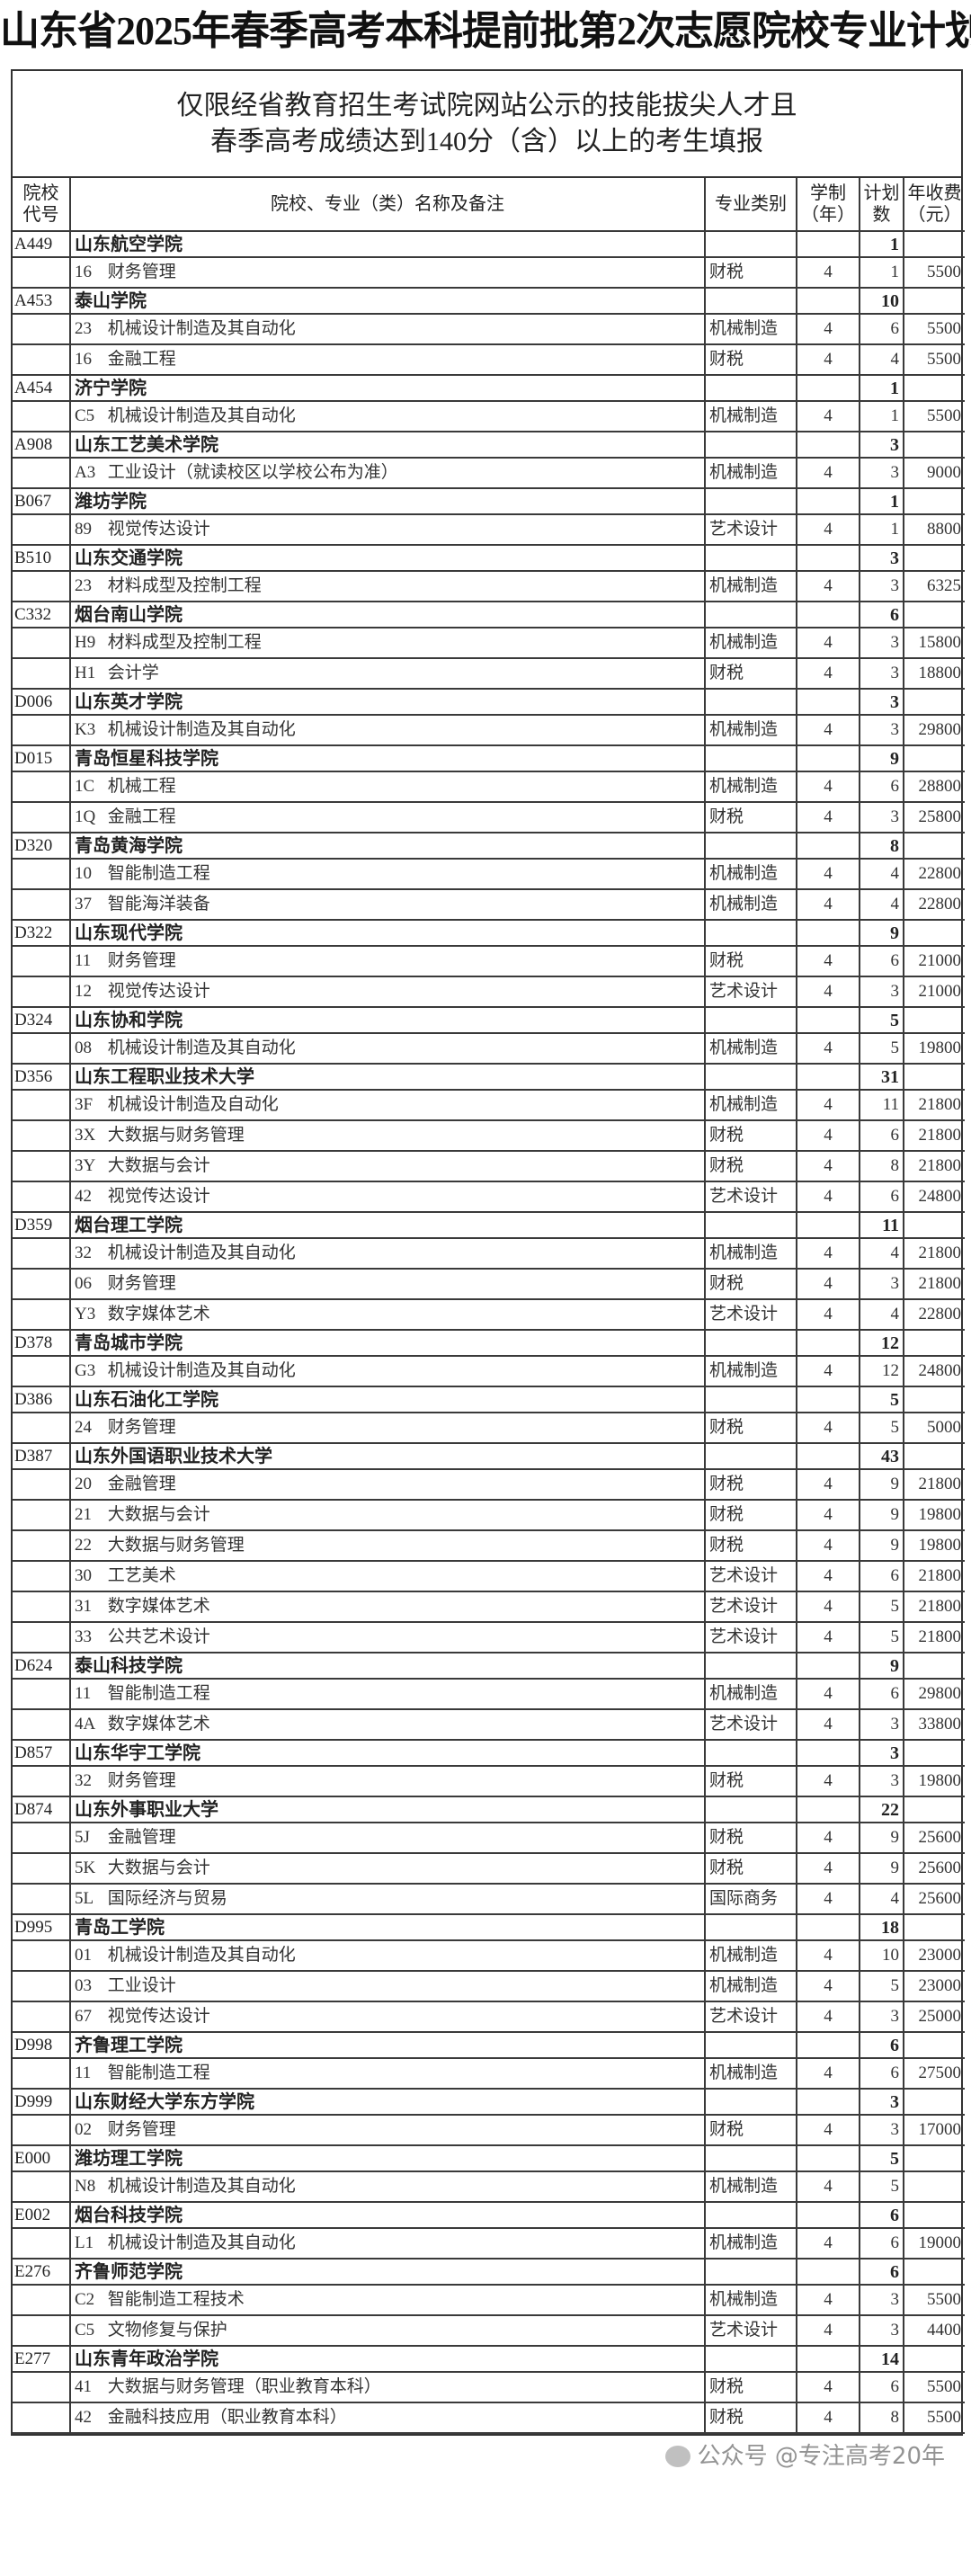  What do you see at coordinates (42, 702) in the screenshot?
I see `school-code: D006` at bounding box center [42, 702].